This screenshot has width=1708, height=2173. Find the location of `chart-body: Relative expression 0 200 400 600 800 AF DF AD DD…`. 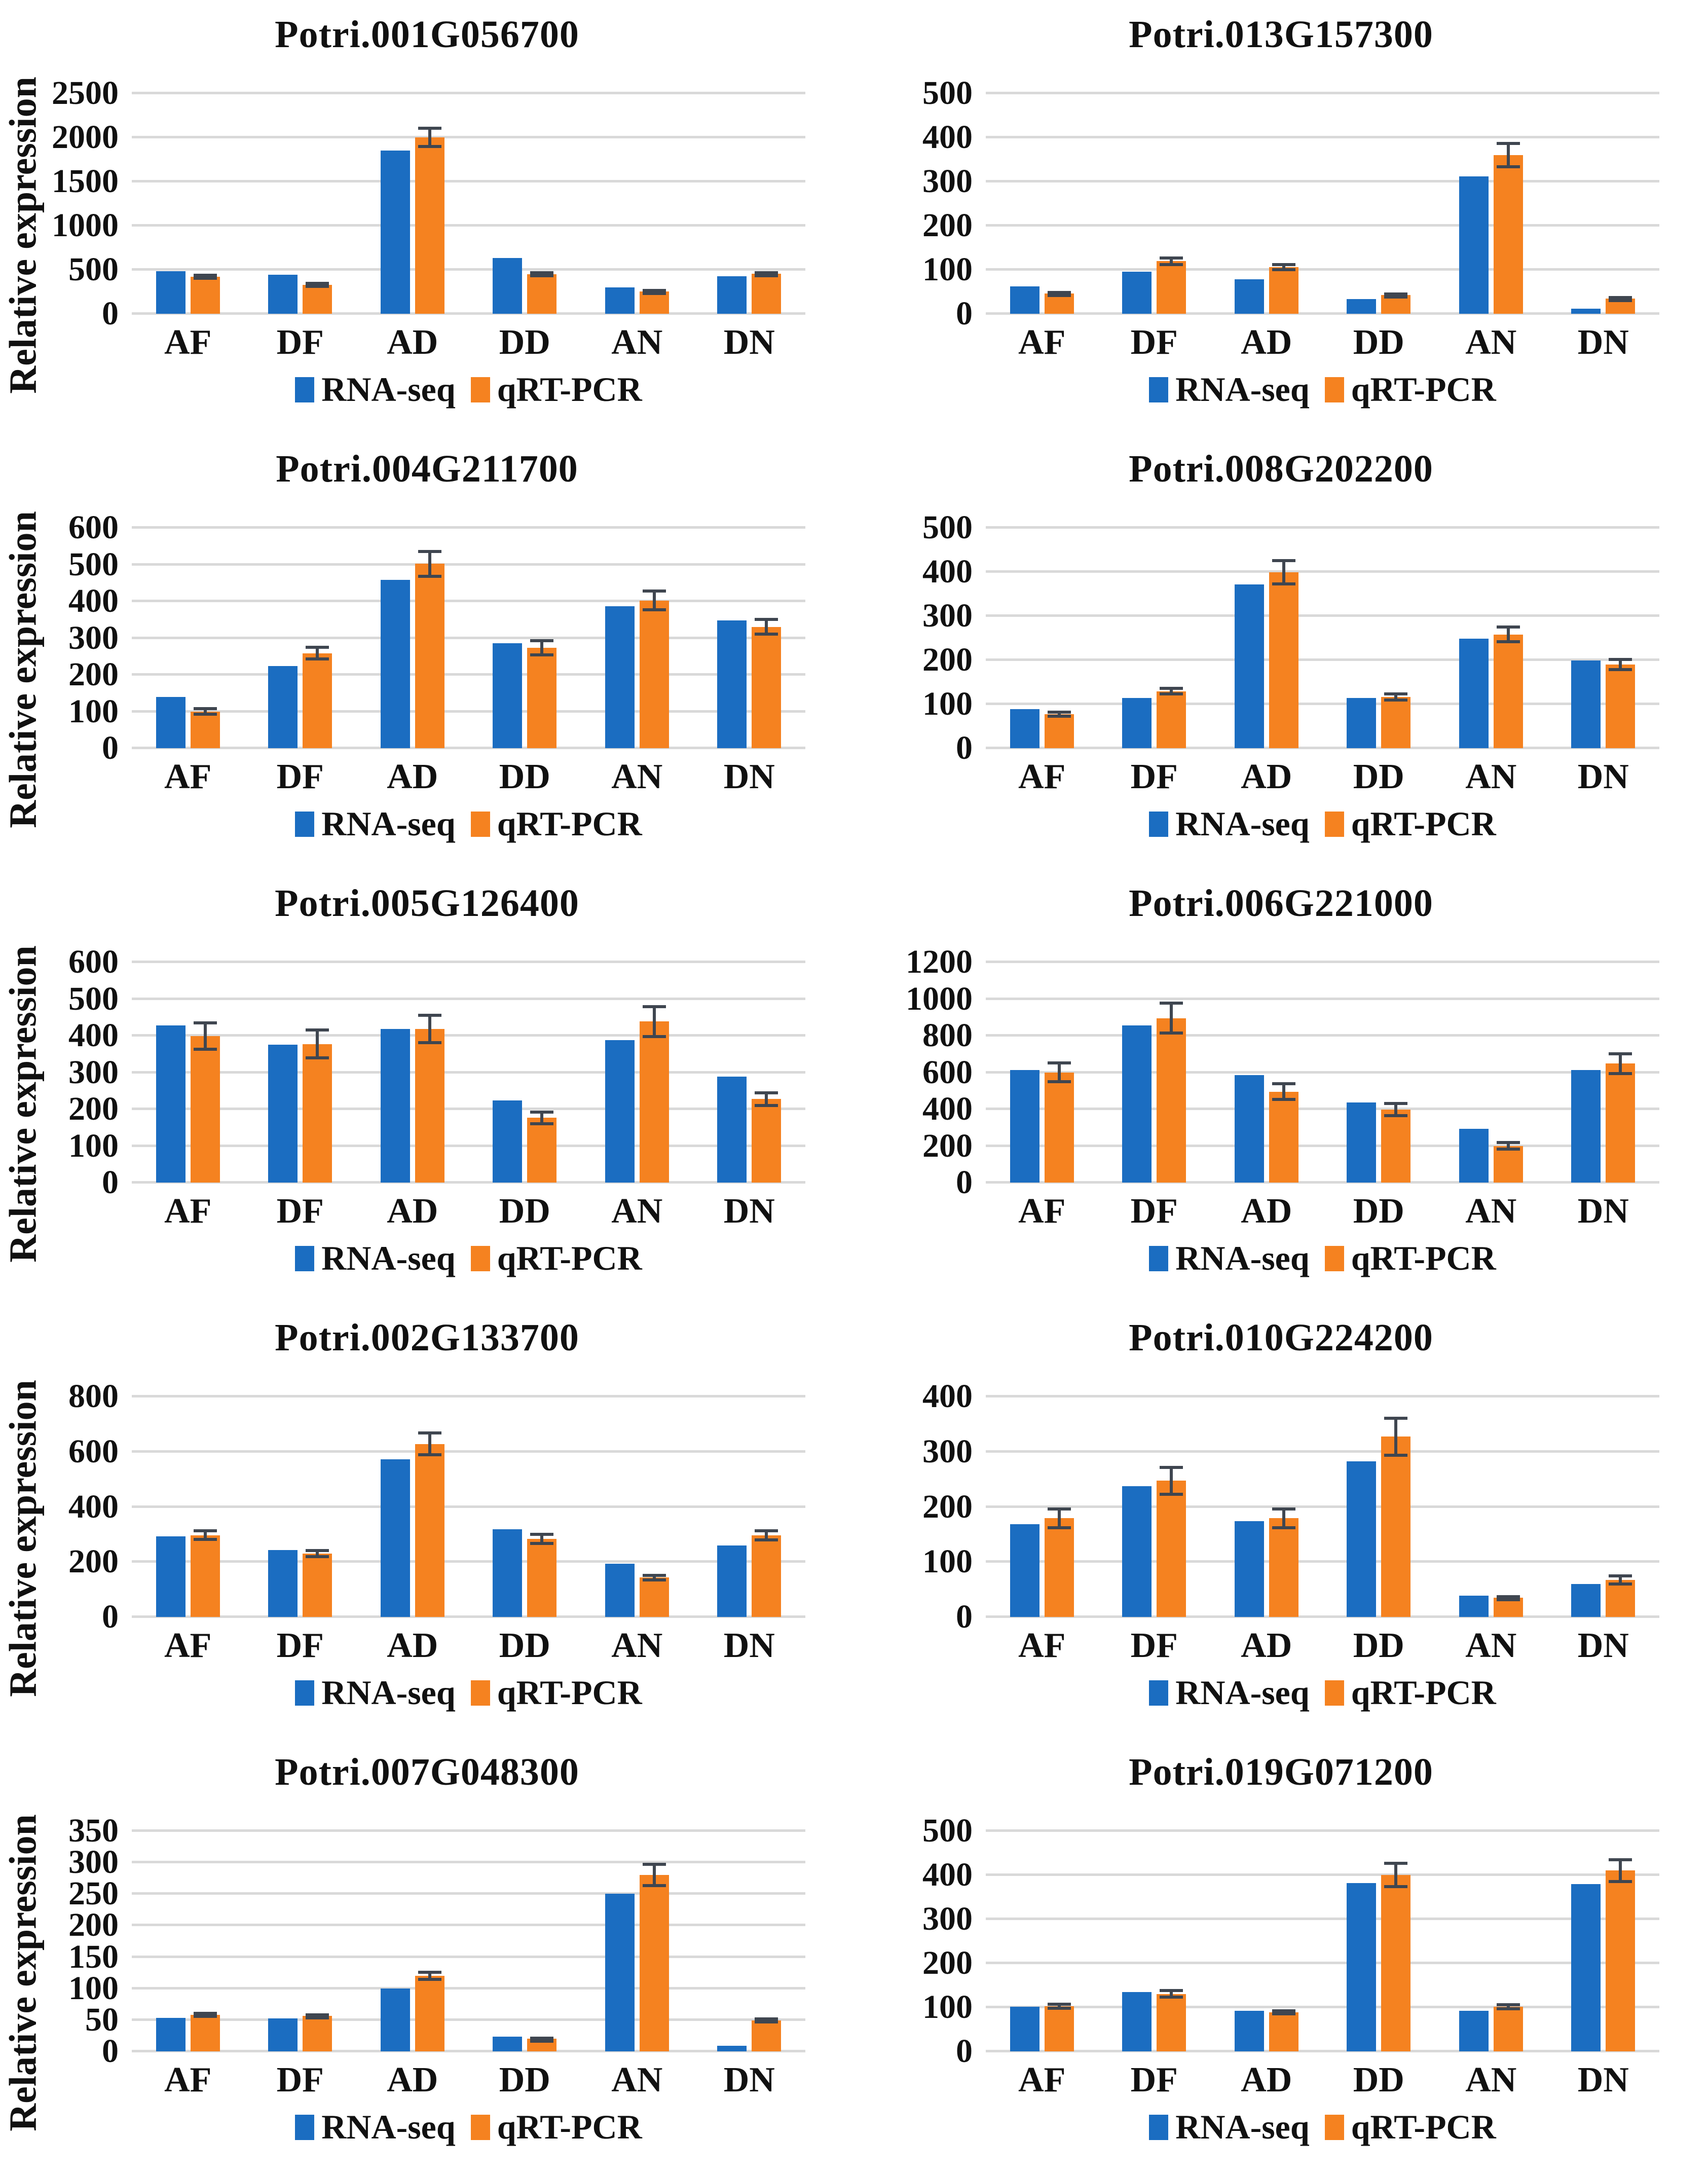

chart-body: Relative expression 0 200 400 600 800 AF DF AD DD… is located at coordinates (427, 1546).